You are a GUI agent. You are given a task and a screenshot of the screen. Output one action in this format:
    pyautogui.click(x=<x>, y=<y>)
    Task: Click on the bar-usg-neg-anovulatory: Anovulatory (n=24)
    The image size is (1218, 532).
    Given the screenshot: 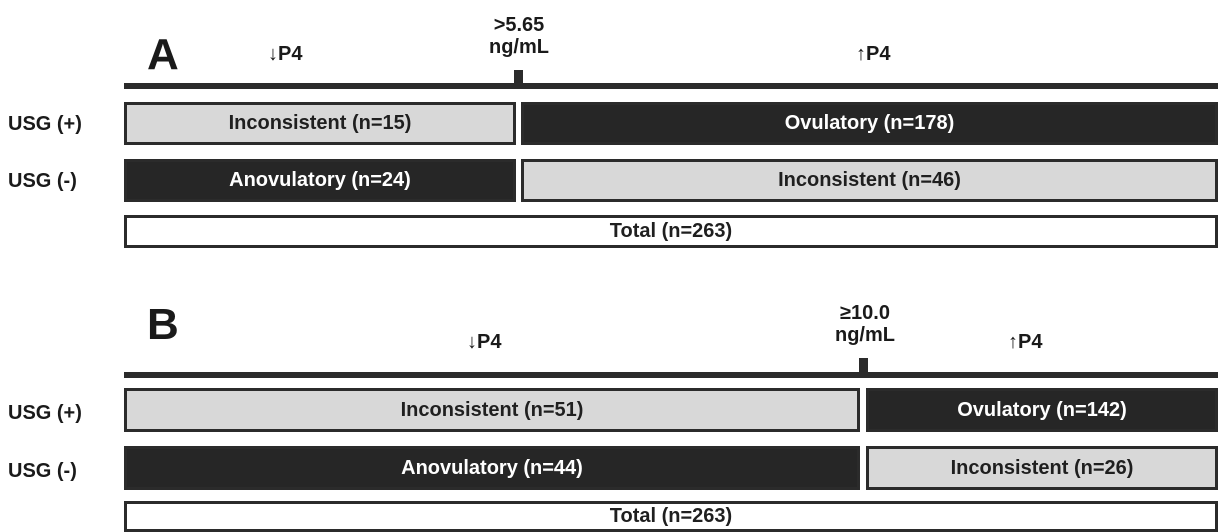 What is the action you would take?
    pyautogui.click(x=320, y=180)
    